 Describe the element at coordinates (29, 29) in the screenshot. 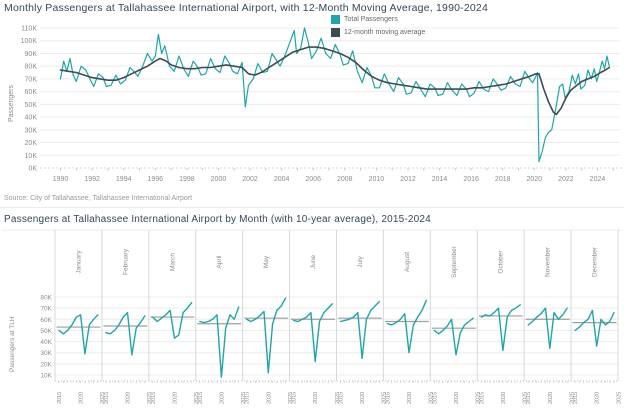

I see `svg-text: 110K` at that location.